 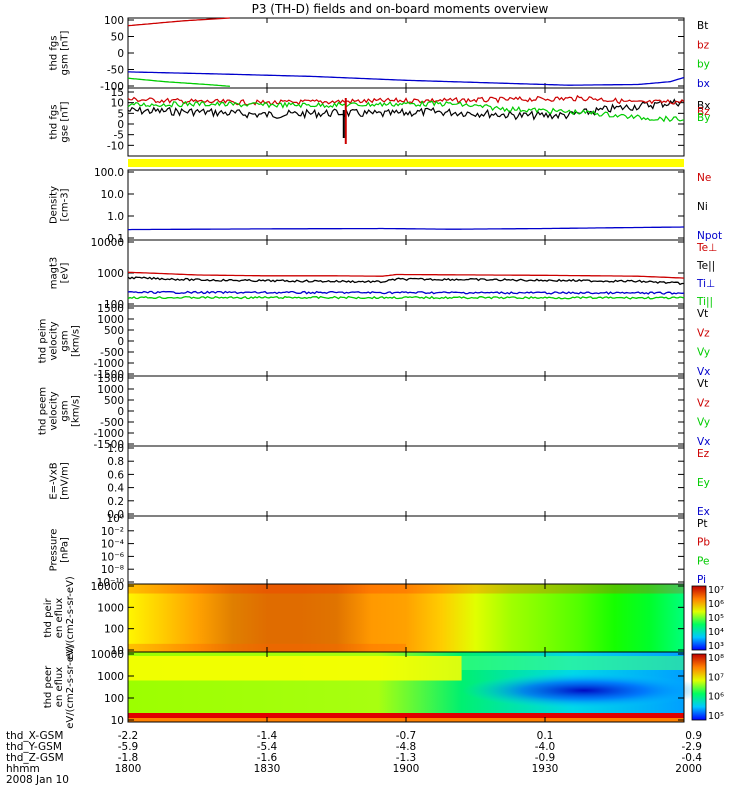 I want to click on y-axis-label: thd fgs gse [nT], so click(x=60, y=121).